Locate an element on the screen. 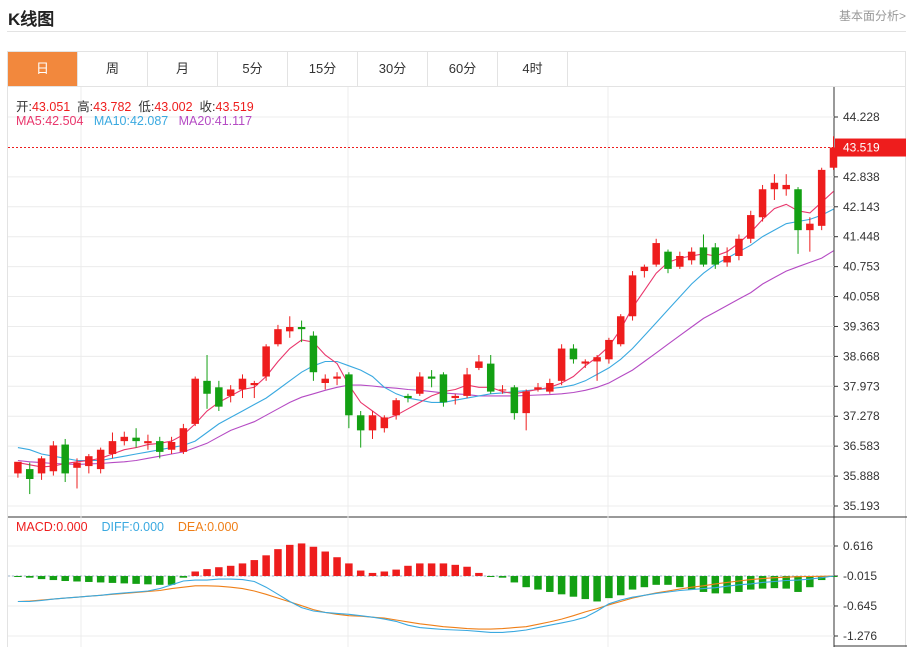  period-tabs: 日 周 月 5分 15分 30分 60分 4时 is located at coordinates (456, 69).